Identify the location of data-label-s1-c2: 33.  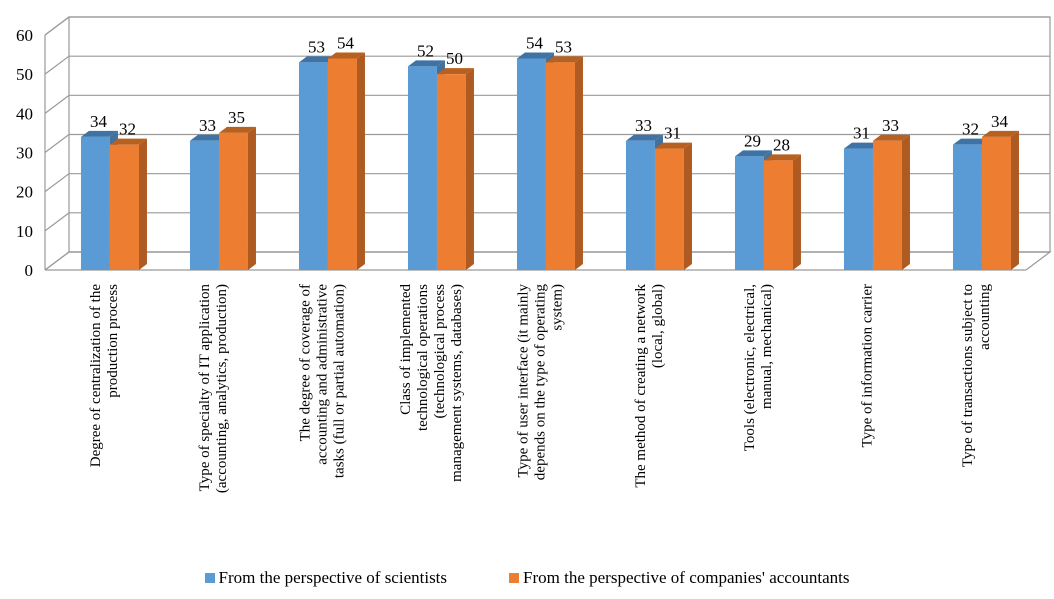
(207, 125).